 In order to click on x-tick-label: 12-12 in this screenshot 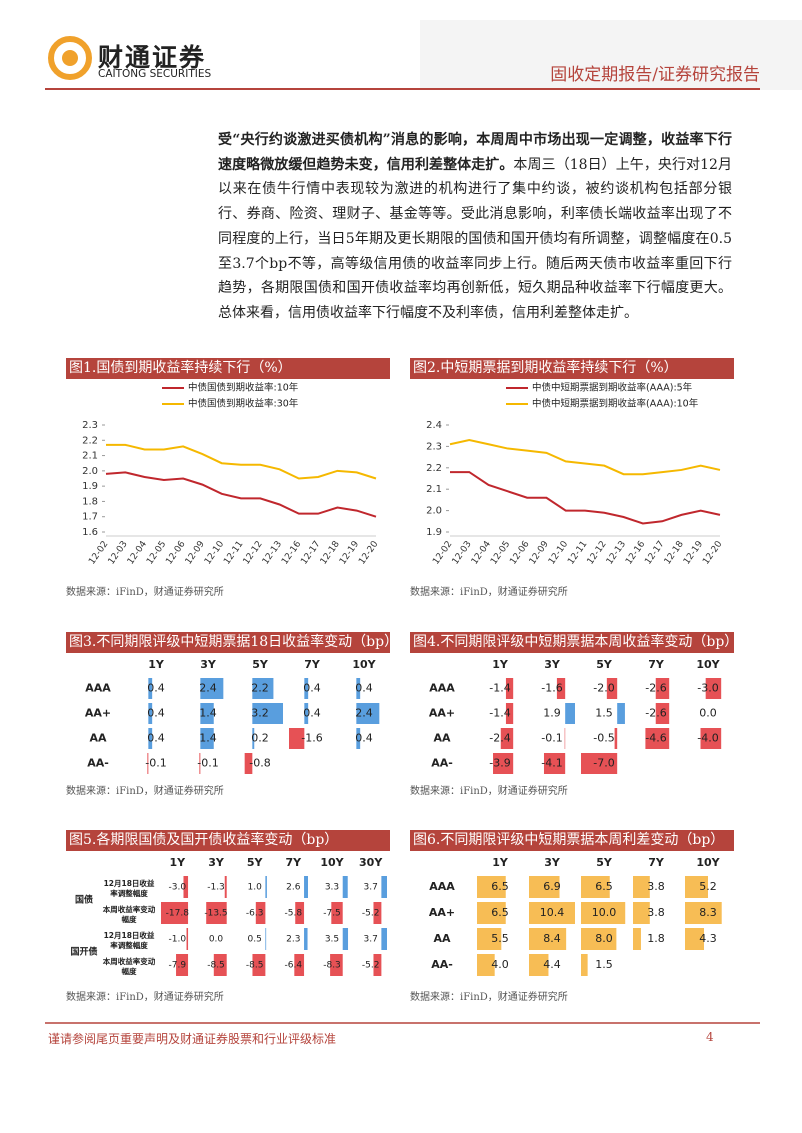, I will do `click(597, 552)`.